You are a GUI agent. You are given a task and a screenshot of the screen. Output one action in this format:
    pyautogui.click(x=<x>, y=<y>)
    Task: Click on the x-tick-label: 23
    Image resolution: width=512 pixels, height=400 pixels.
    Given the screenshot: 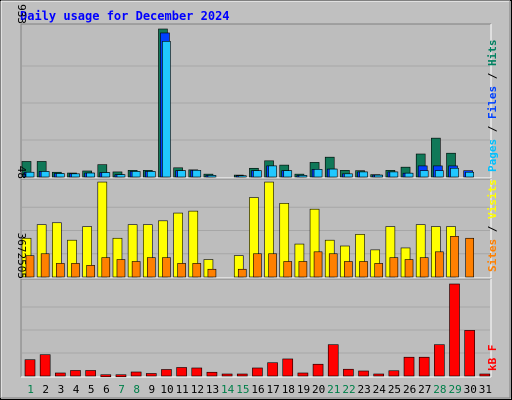 What is the action you would take?
    pyautogui.click(x=364, y=389)
    